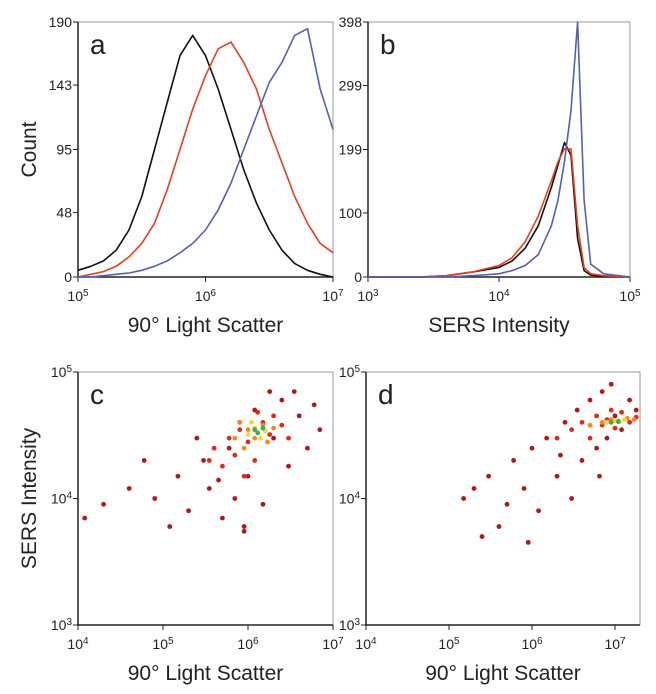  I want to click on y-tick-label: 48, so click(64, 213).